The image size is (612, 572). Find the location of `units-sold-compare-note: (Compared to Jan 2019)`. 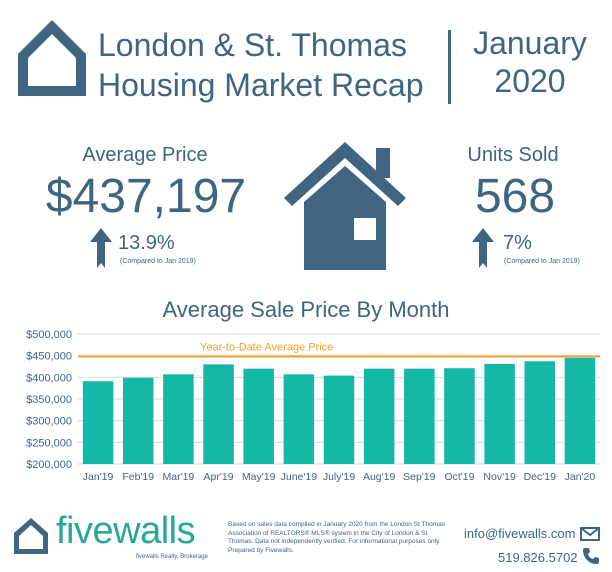

units-sold-compare-note: (Compared to Jan 2019) is located at coordinates (542, 261).